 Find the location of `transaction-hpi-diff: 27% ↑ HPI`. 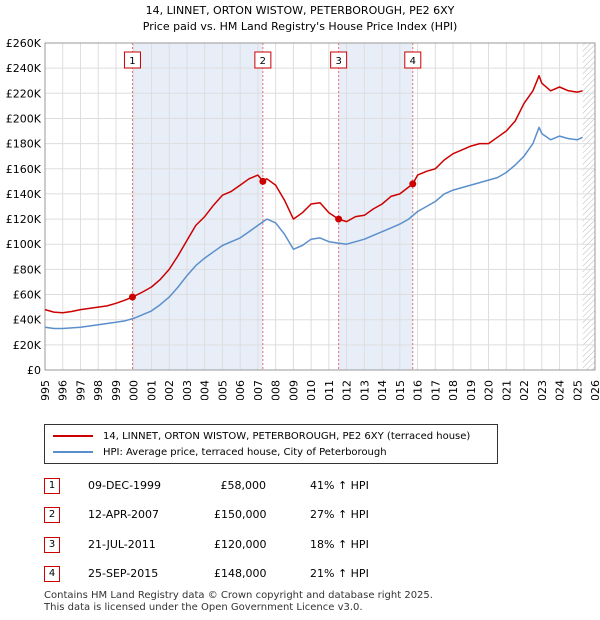

transaction-hpi-diff: 27% ↑ HPI is located at coordinates (339, 514).